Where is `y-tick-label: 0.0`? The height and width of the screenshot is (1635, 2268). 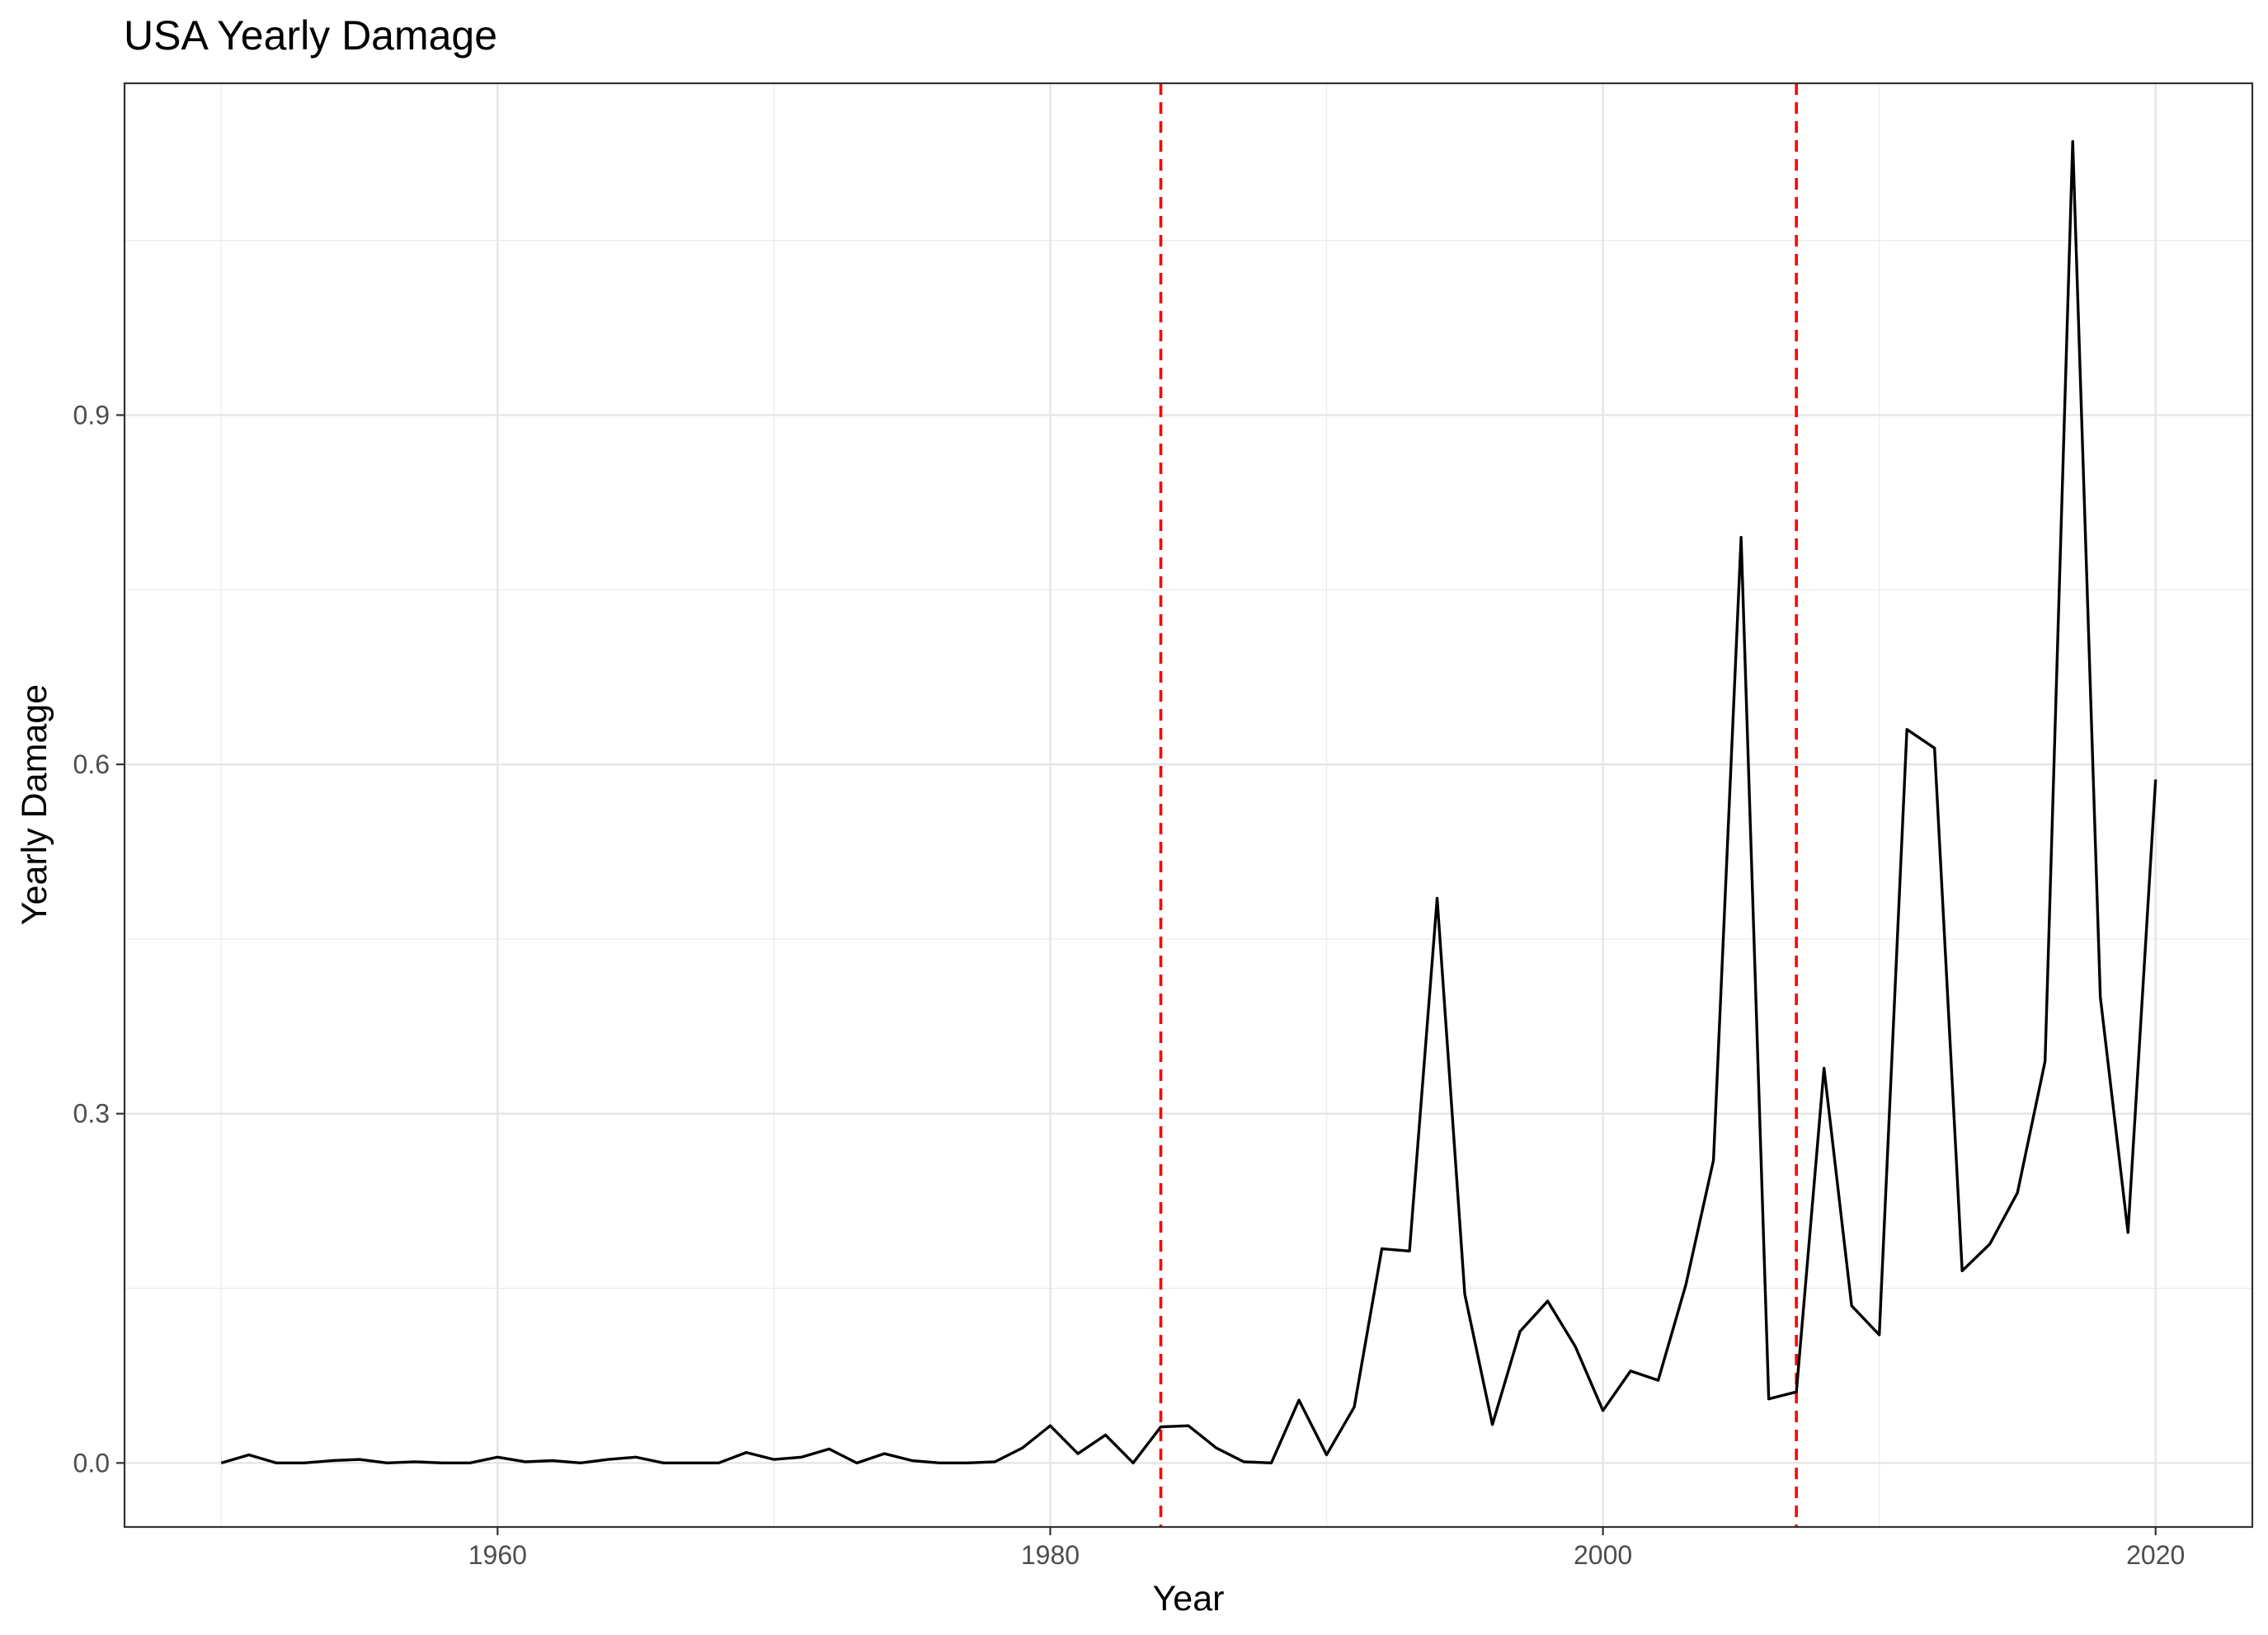
y-tick-label: 0.0 is located at coordinates (91, 1463).